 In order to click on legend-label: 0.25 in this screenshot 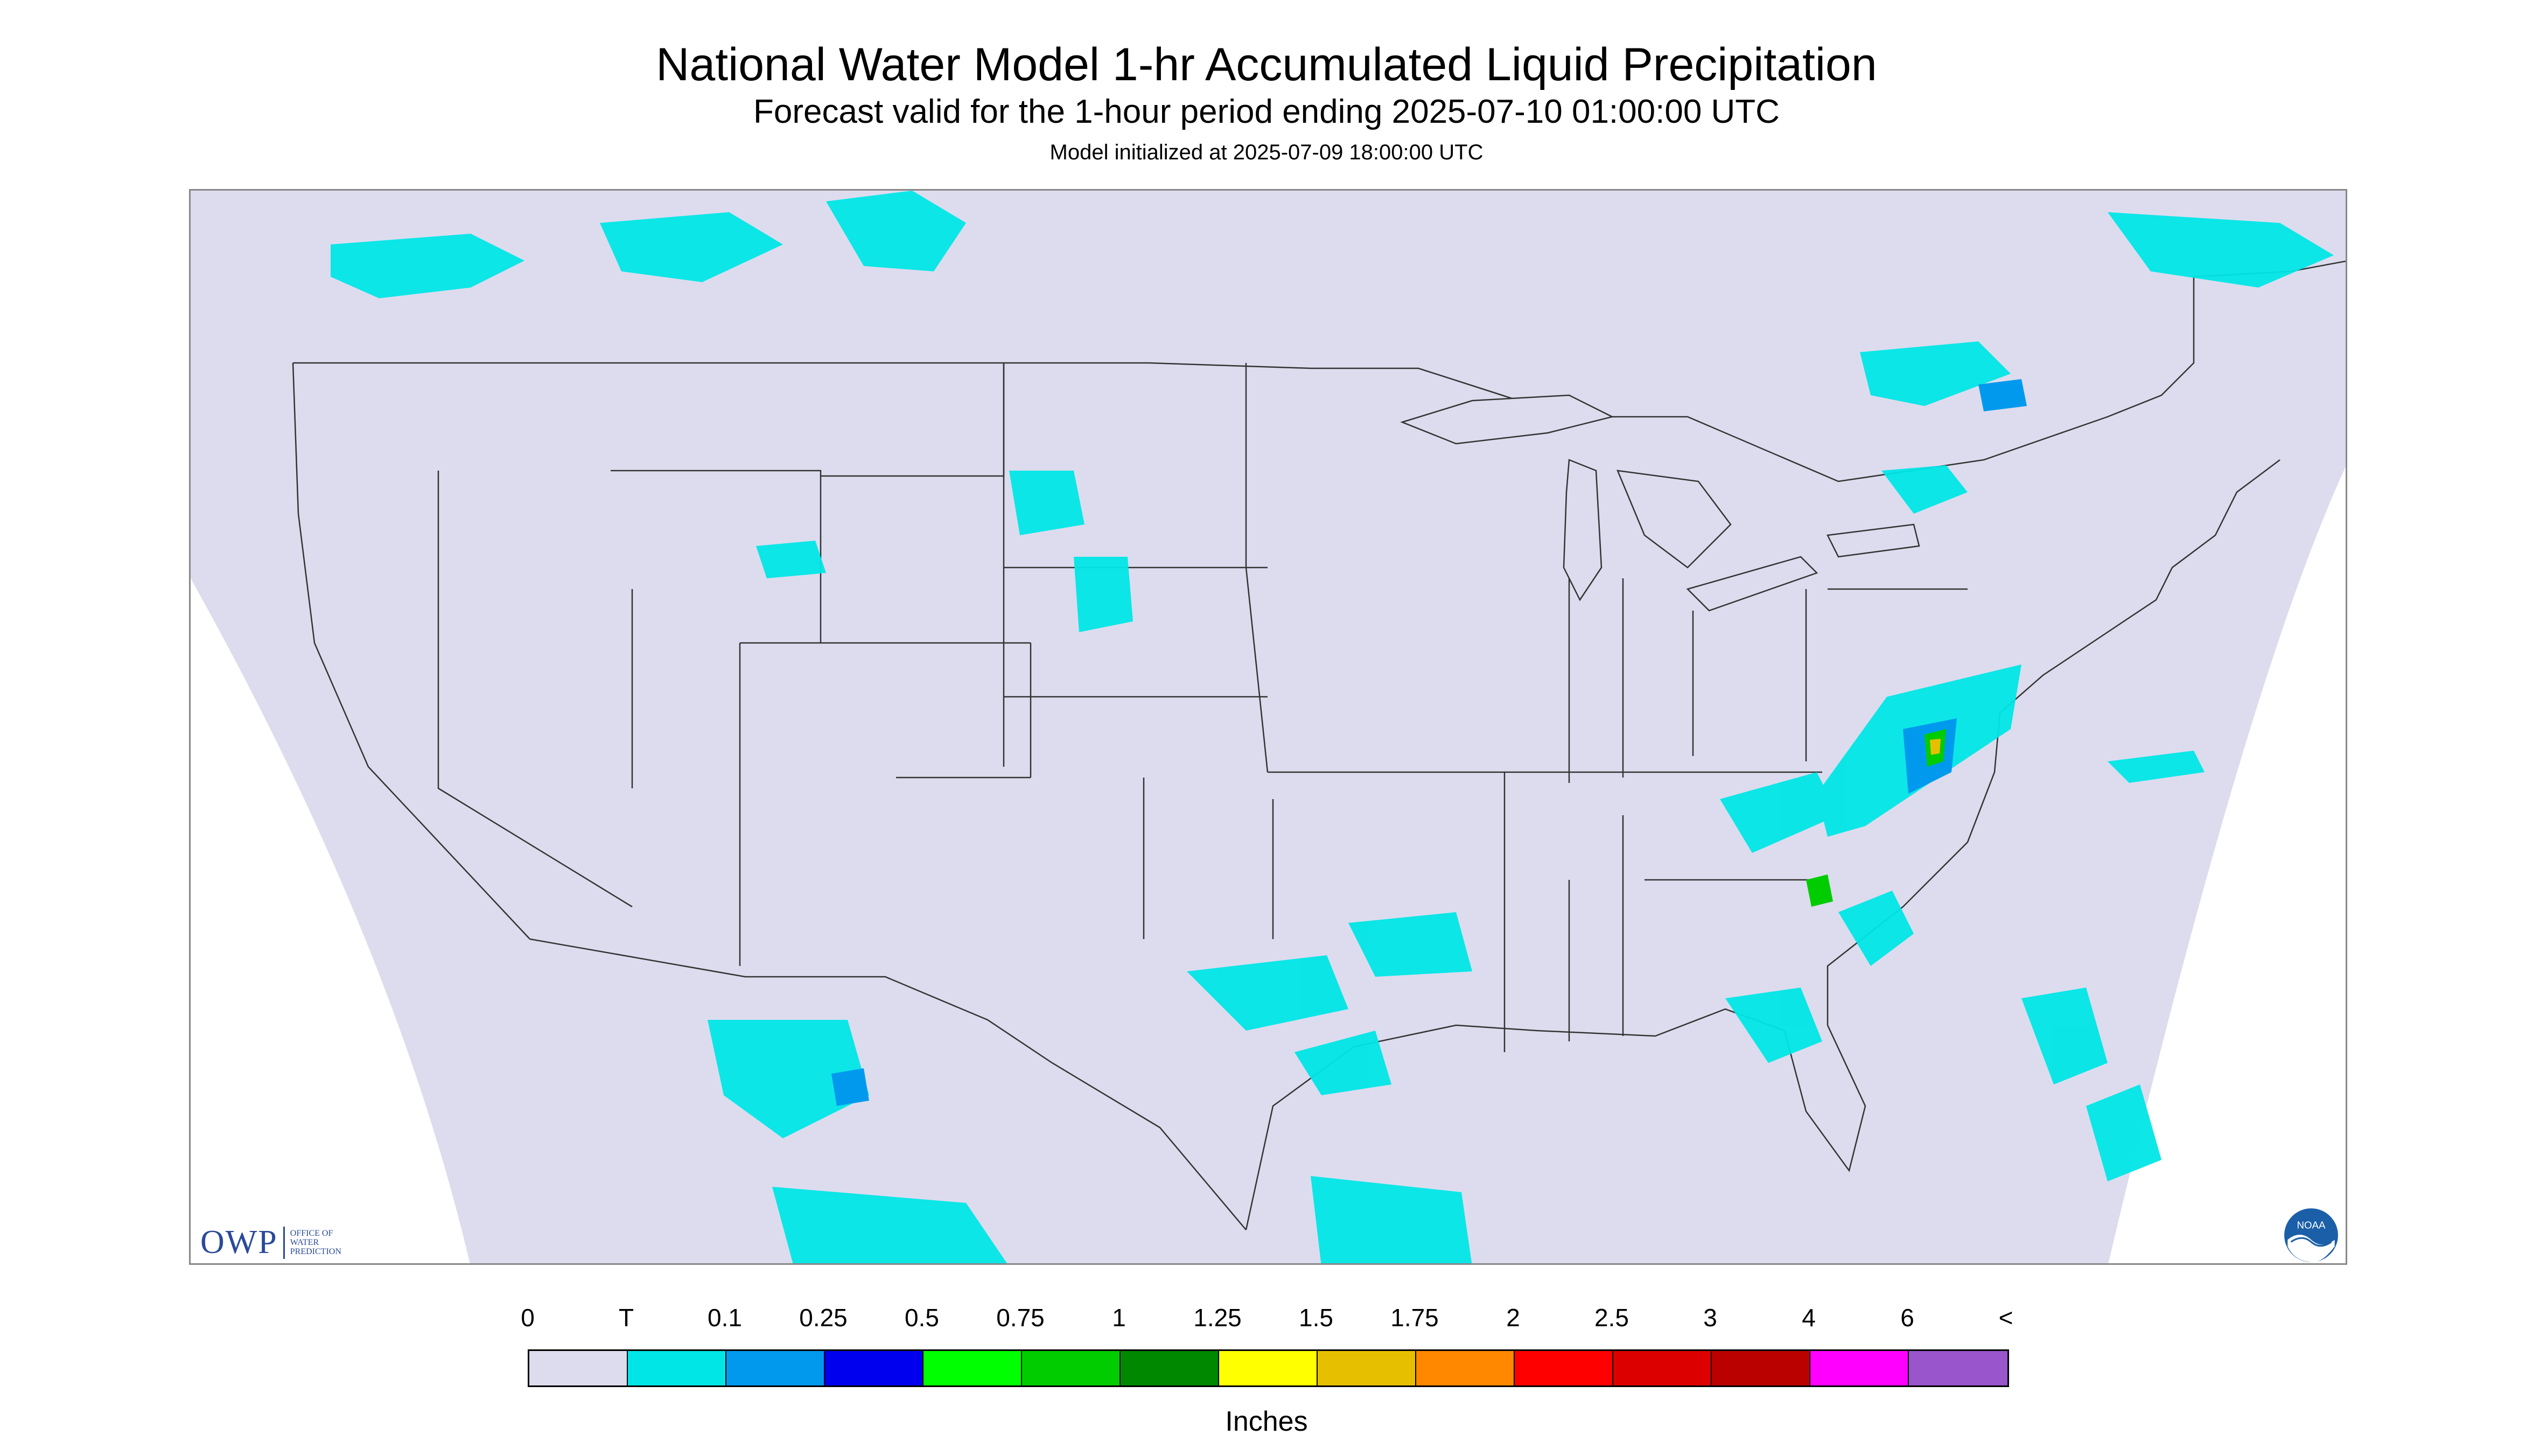, I will do `click(824, 1318)`.